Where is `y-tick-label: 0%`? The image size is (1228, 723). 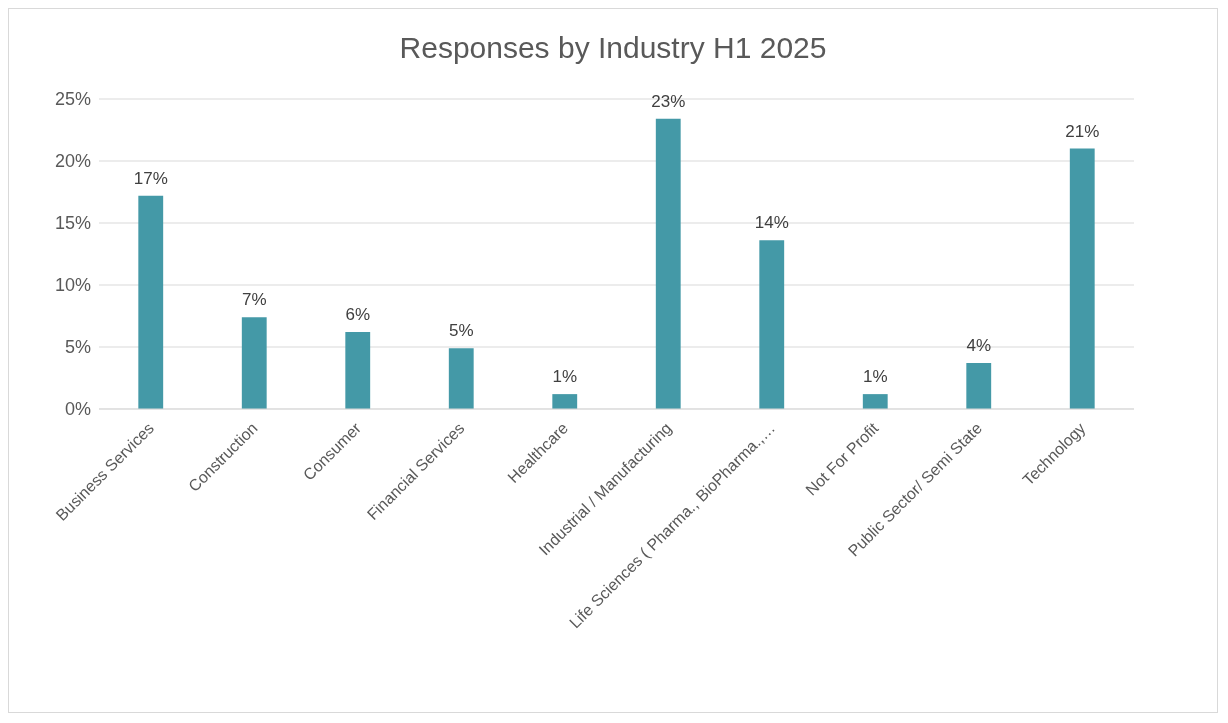 y-tick-label: 0% is located at coordinates (77, 409).